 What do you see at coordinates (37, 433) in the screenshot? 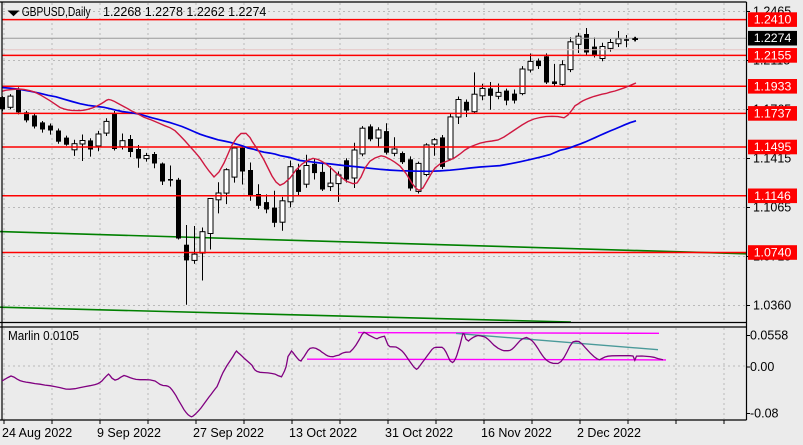
I see `svg-text: 24 Aug 2022` at bounding box center [37, 433].